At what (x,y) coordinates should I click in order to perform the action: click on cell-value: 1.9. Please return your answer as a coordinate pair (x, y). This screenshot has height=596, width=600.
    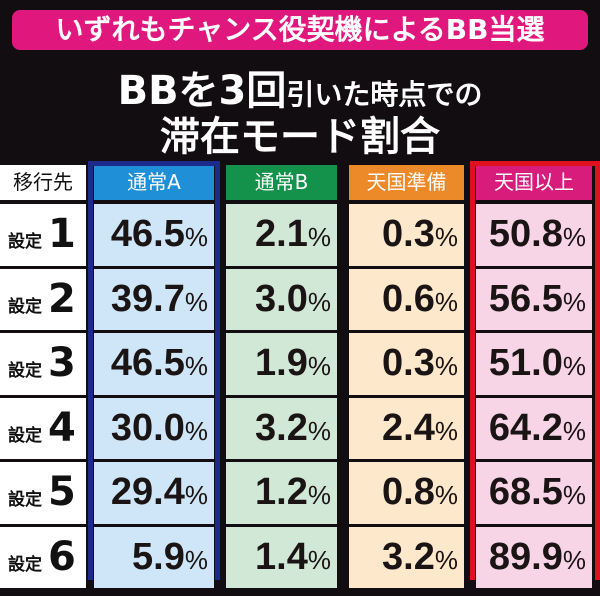
    Looking at the image, I should click on (281, 363).